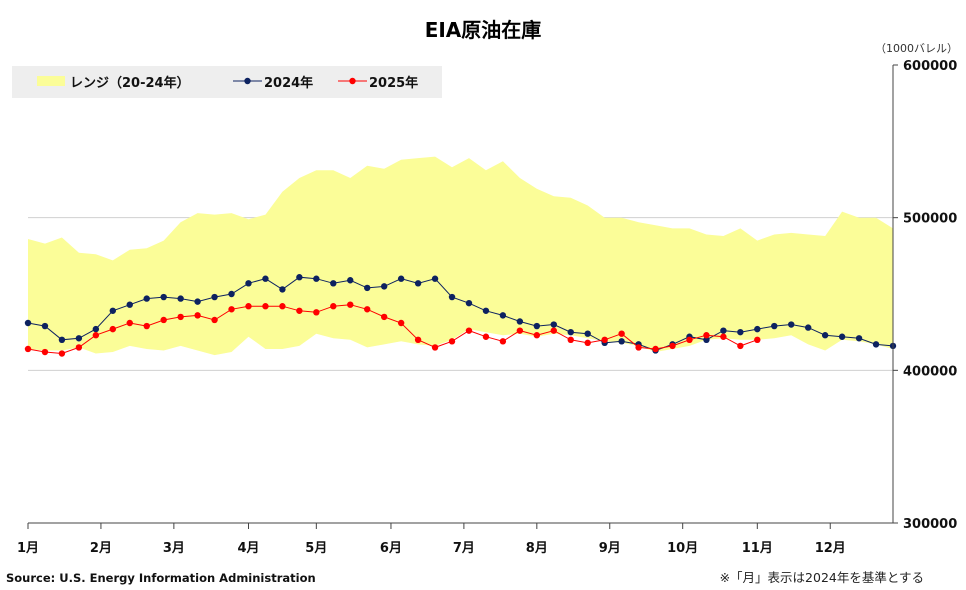 The height and width of the screenshot is (590, 966). I want to click on x-tick-label: 4月, so click(248, 548).